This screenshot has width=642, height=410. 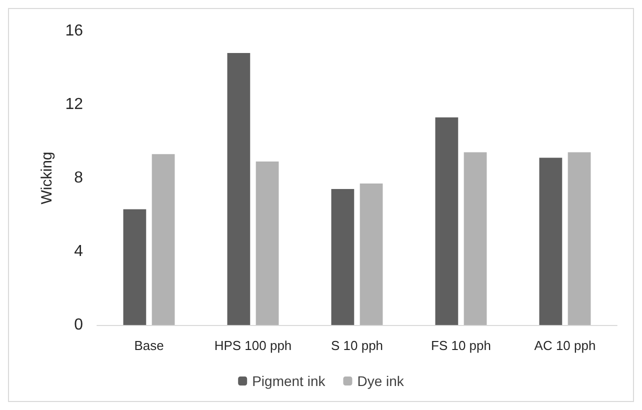 What do you see at coordinates (565, 345) in the screenshot?
I see `x-tick-label: AC 10 pph` at bounding box center [565, 345].